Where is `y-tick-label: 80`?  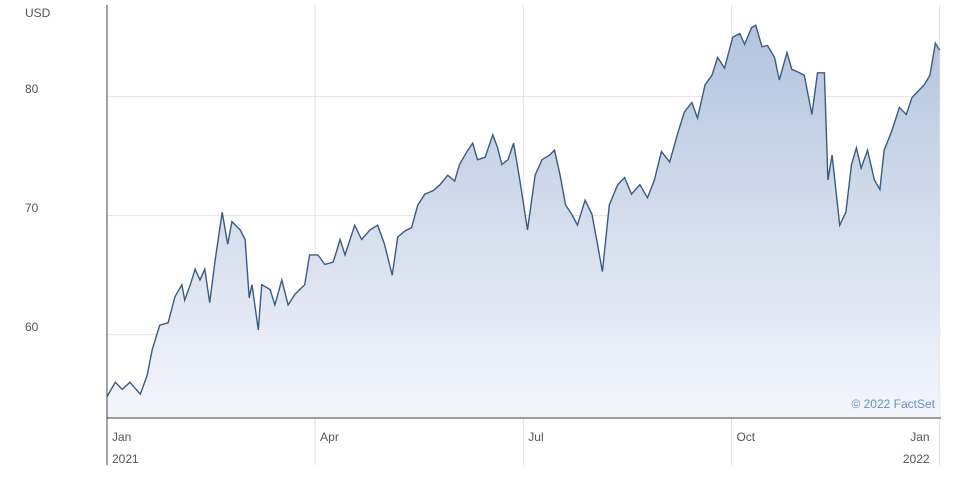 y-tick-label: 80 is located at coordinates (32, 89).